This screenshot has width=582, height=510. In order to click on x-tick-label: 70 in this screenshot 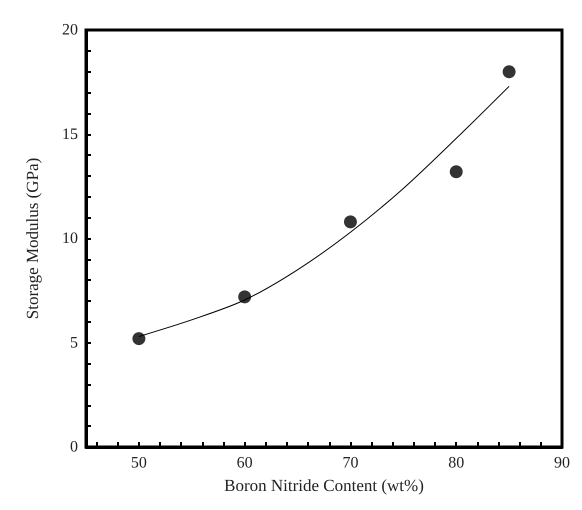, I will do `click(350, 463)`.